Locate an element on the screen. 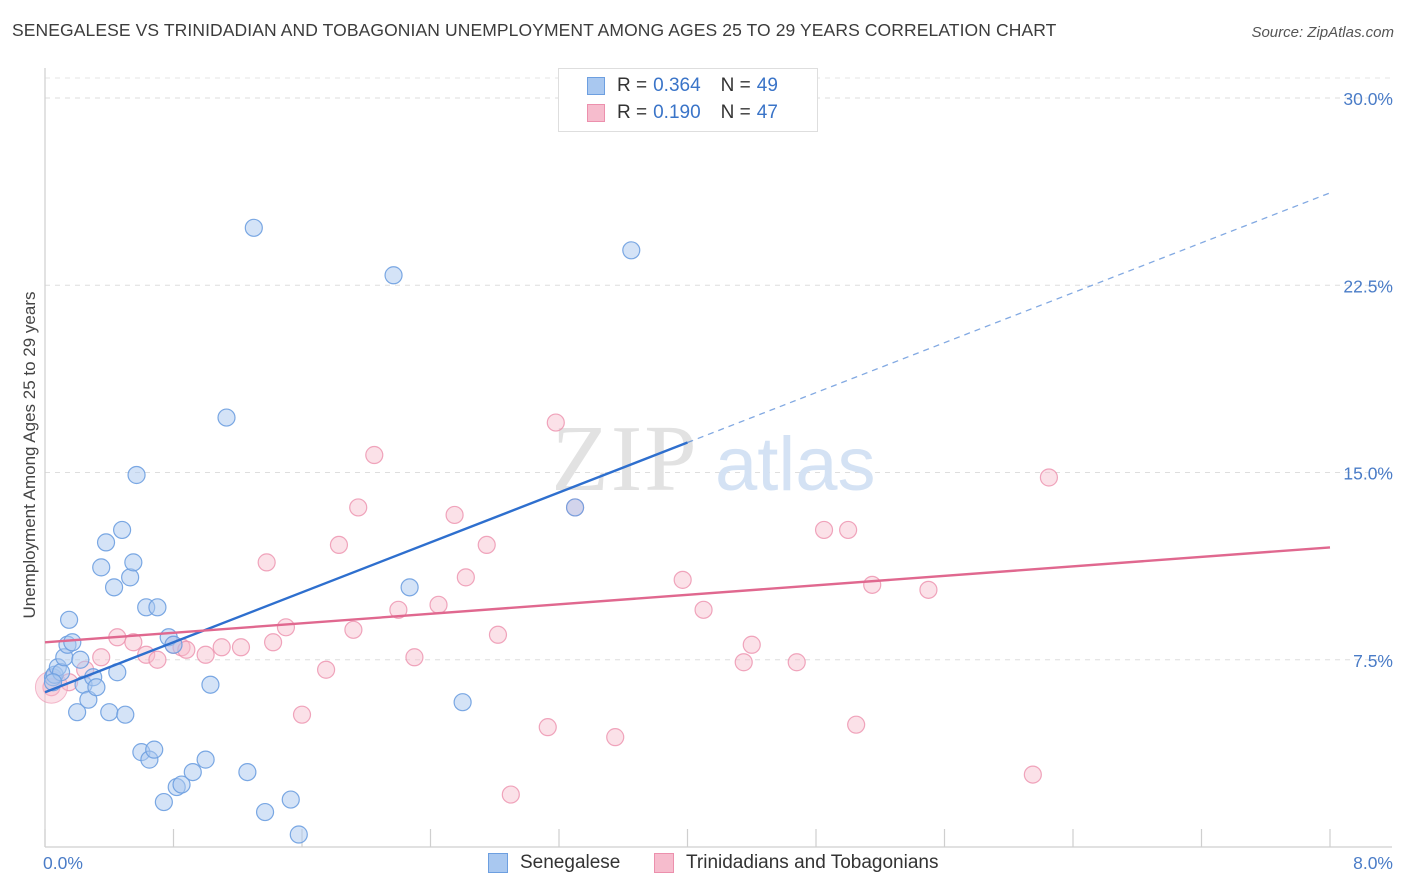 This screenshot has height=892, width=1406. bottom-legend: Senegalese Trinidadians and Tobagonians is located at coordinates (703, 865).